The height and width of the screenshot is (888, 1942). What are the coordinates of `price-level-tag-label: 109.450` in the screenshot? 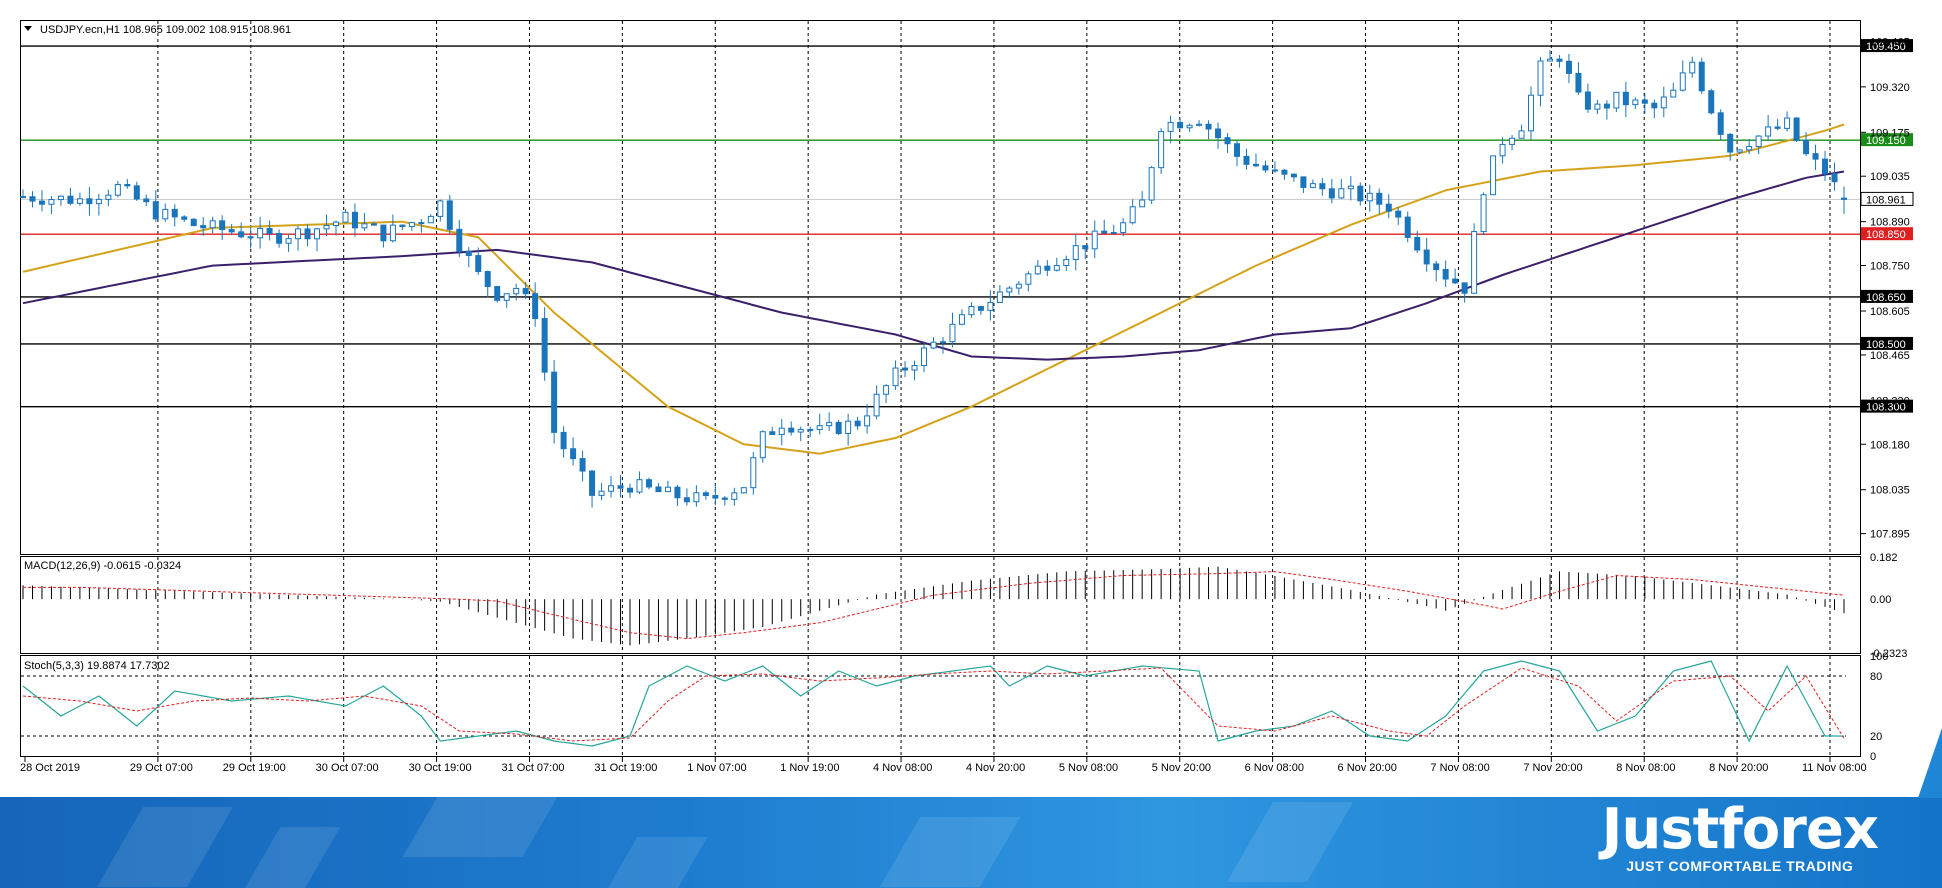 It's located at (1886, 47).